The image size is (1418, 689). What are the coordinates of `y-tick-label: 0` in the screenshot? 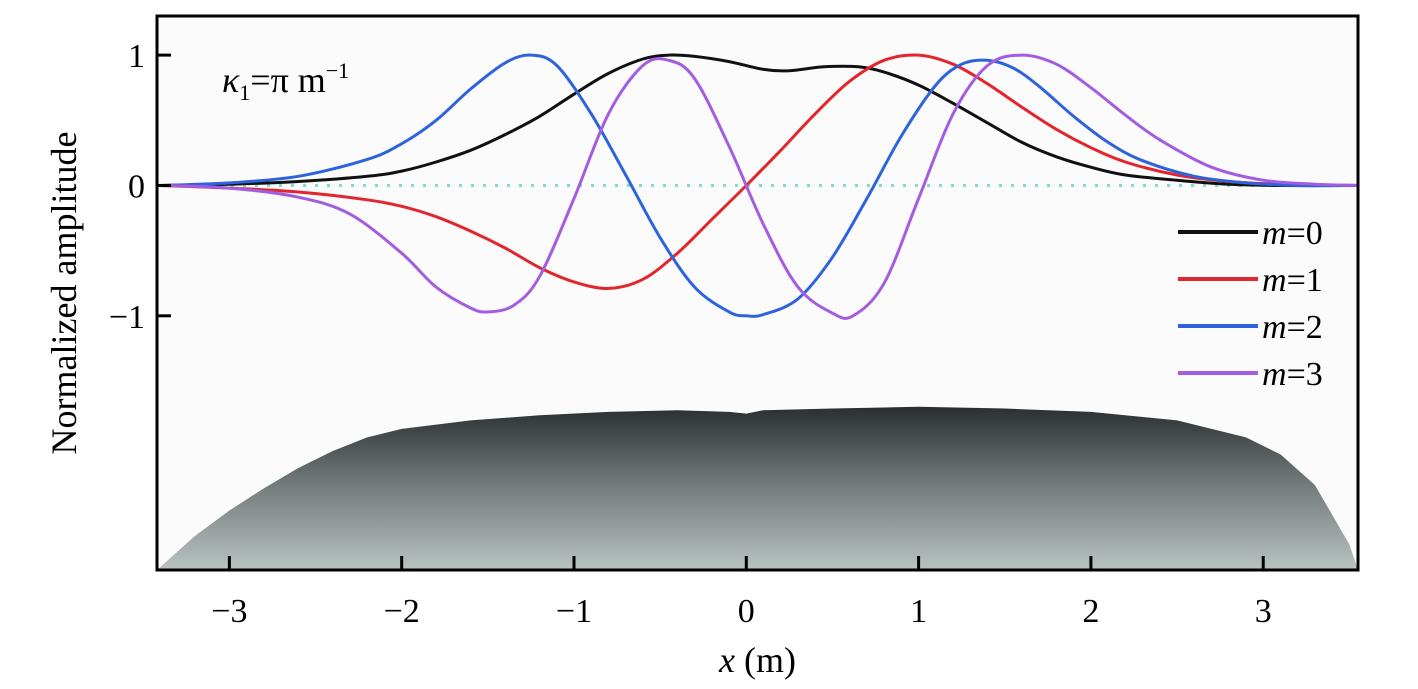 It's located at (136, 186).